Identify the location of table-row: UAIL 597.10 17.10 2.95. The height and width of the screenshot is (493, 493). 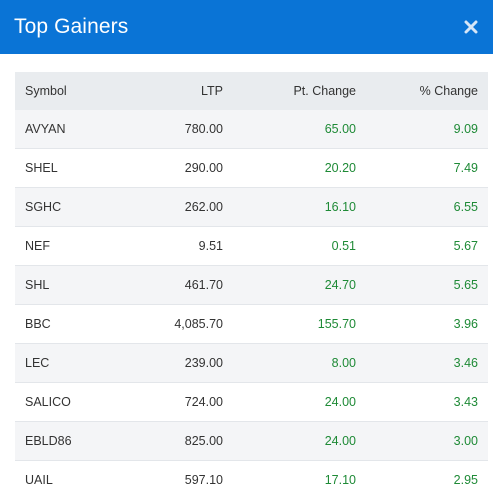
(251, 476).